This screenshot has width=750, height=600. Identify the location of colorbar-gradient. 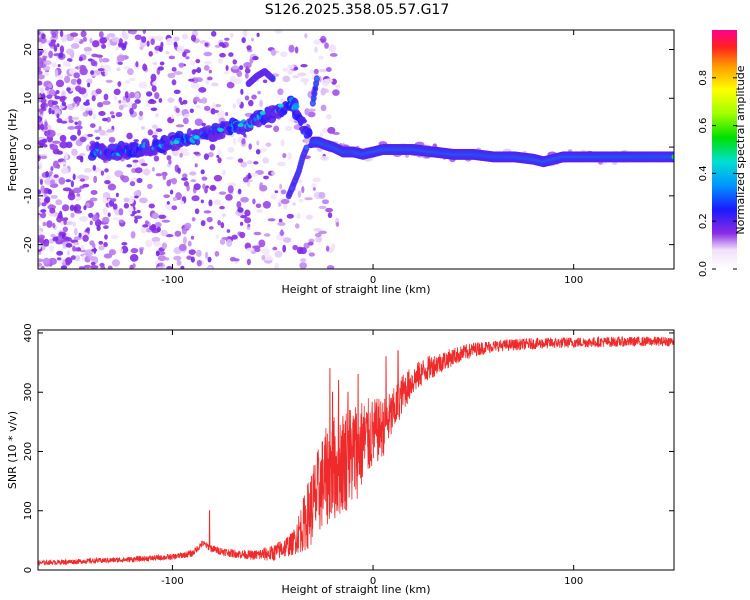
(724, 149).